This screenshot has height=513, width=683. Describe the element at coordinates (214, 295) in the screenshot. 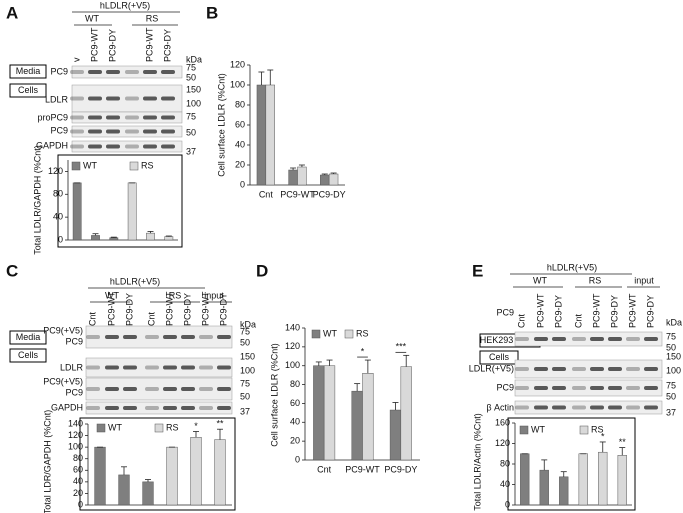

I see `group-label: input` at that location.